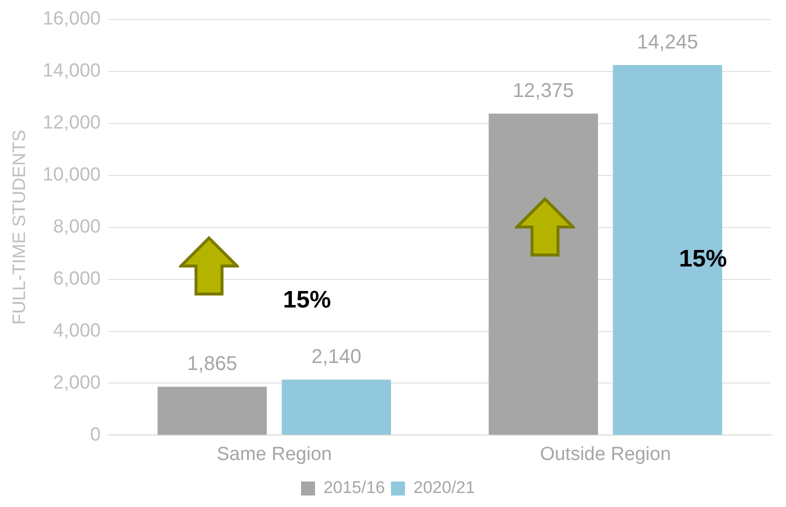 This screenshot has height=507, width=786. Describe the element at coordinates (354, 488) in the screenshot. I see `legend-label: 2015/16` at that location.